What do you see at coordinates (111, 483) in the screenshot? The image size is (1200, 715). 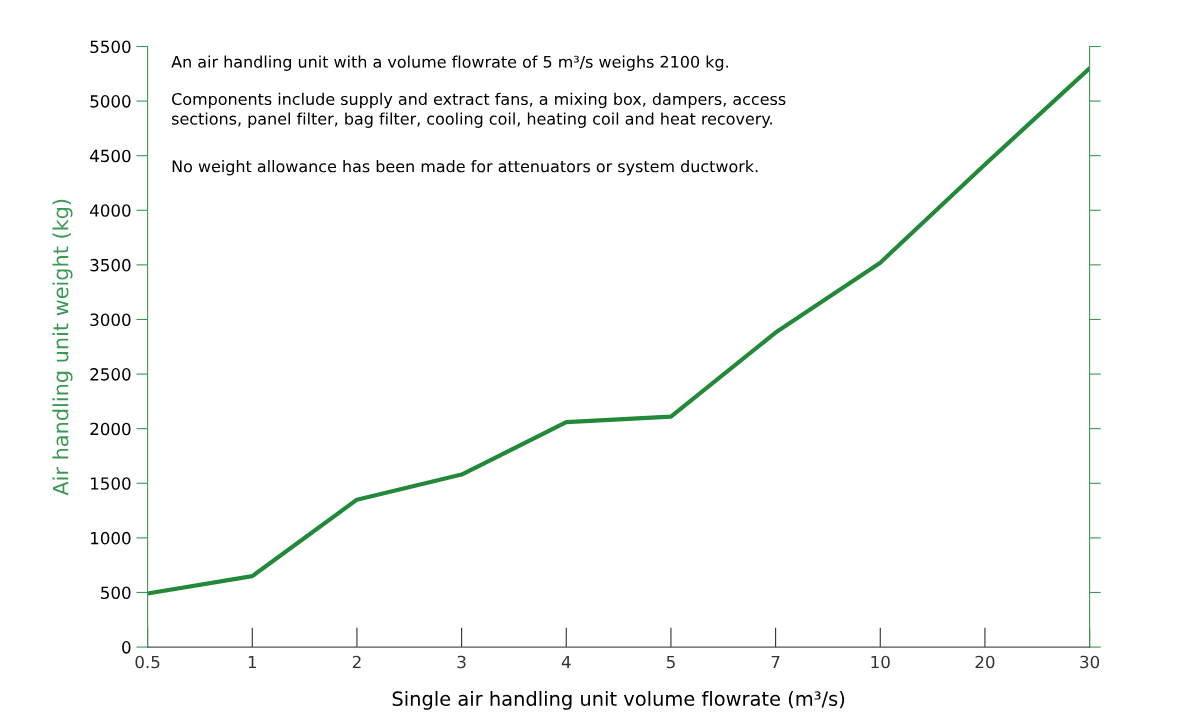 I see `y-tick-label: 1500` at bounding box center [111, 483].